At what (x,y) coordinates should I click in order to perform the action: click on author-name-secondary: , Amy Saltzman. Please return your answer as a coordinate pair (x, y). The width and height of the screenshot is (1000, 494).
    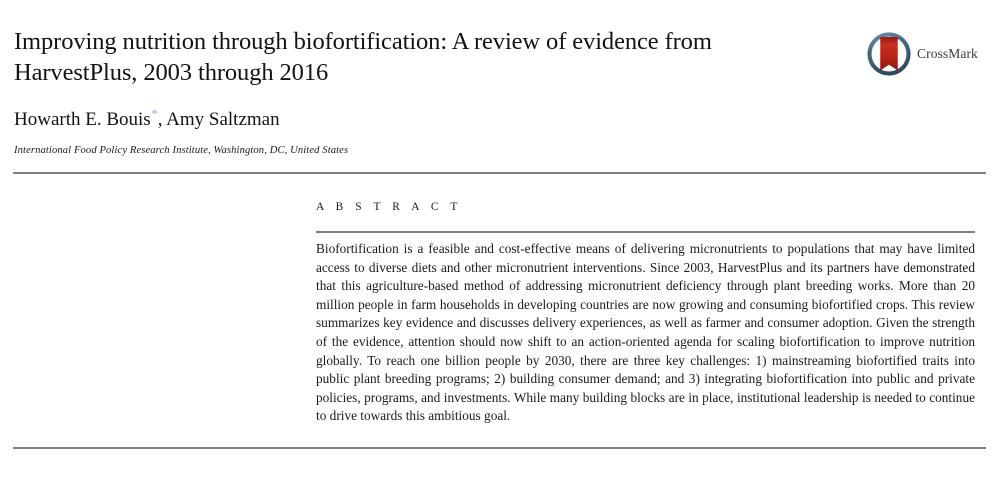
    Looking at the image, I should click on (218, 119).